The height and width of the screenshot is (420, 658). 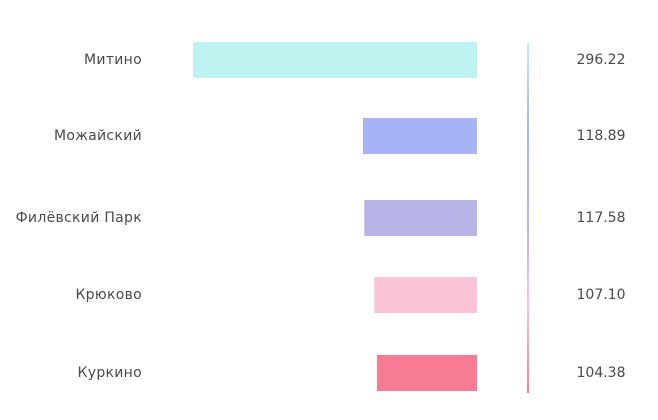 I want to click on category-label: Куркино, so click(x=110, y=373).